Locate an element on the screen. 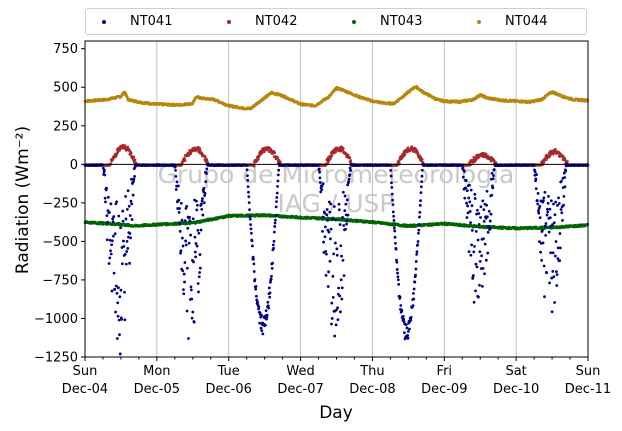 This screenshot has width=622, height=431. legend-label-nt043: NT043 is located at coordinates (401, 21).